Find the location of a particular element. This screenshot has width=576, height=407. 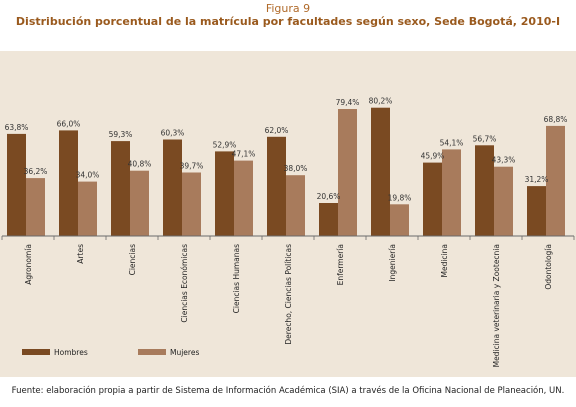

bar-value-label-hombres-1: 66,0% is located at coordinates (69, 123).